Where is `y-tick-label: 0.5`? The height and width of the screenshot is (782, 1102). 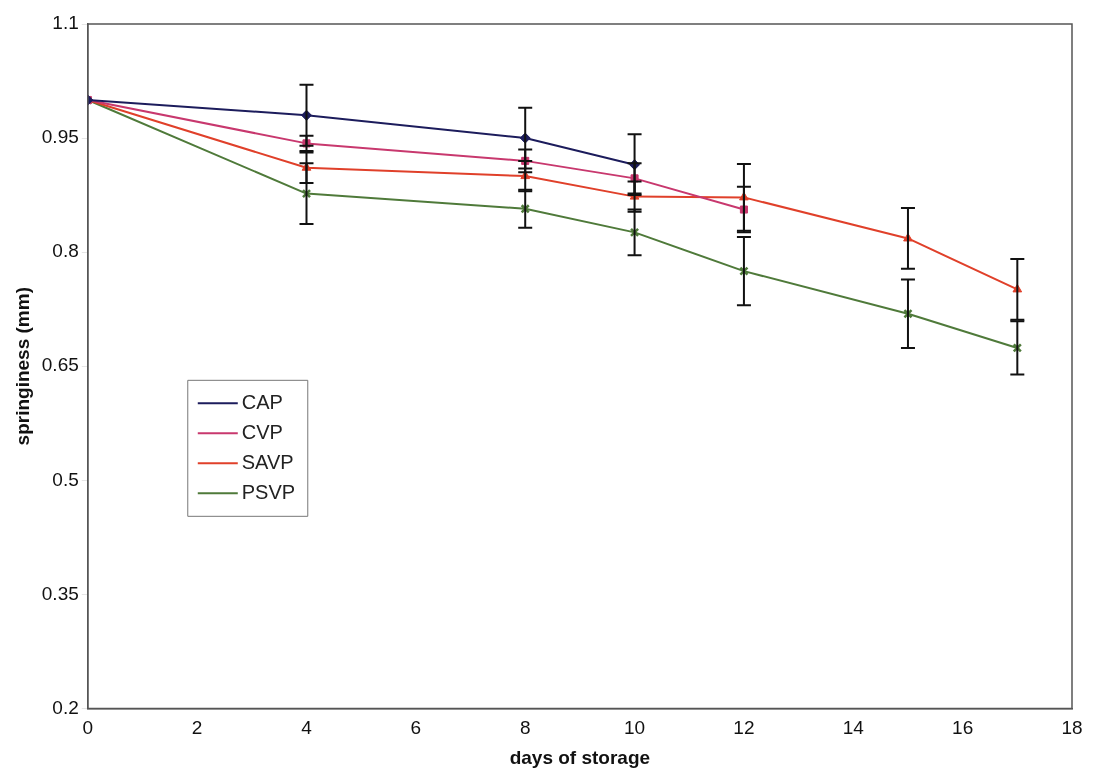
y-tick-label: 0.5 is located at coordinates (65, 479).